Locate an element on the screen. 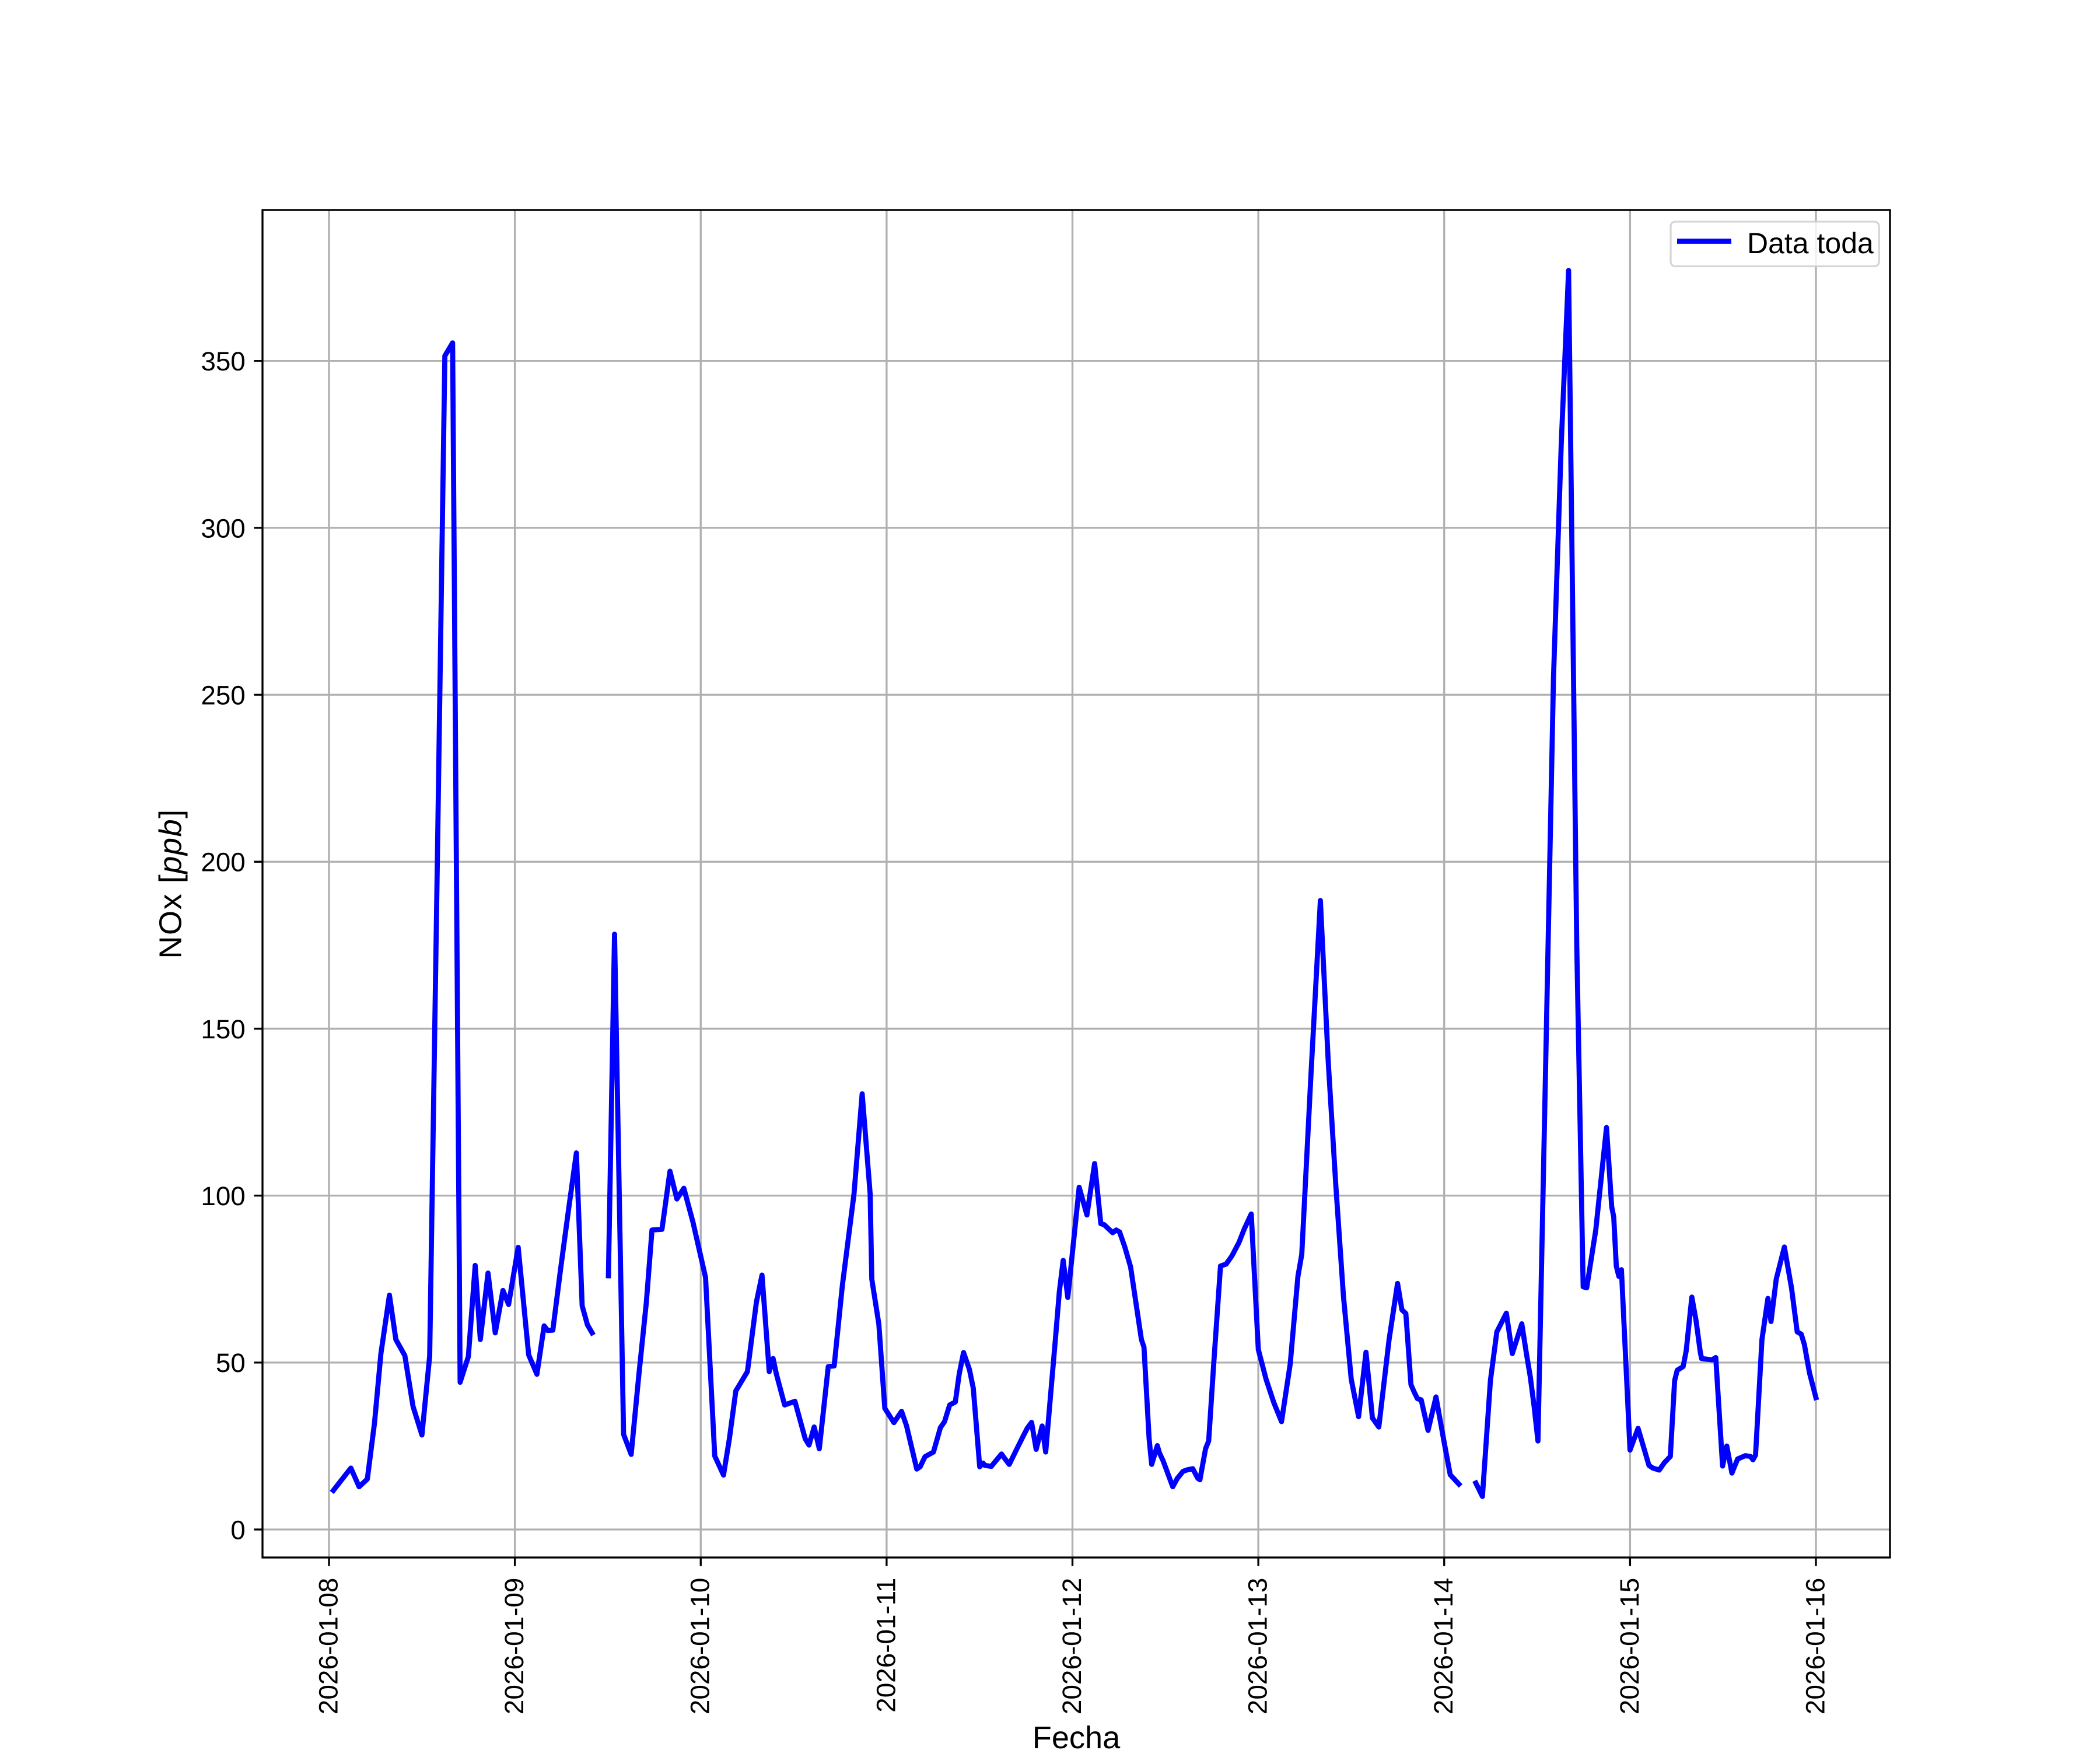  svg-text: 2026-01-13 is located at coordinates (1258, 1646).